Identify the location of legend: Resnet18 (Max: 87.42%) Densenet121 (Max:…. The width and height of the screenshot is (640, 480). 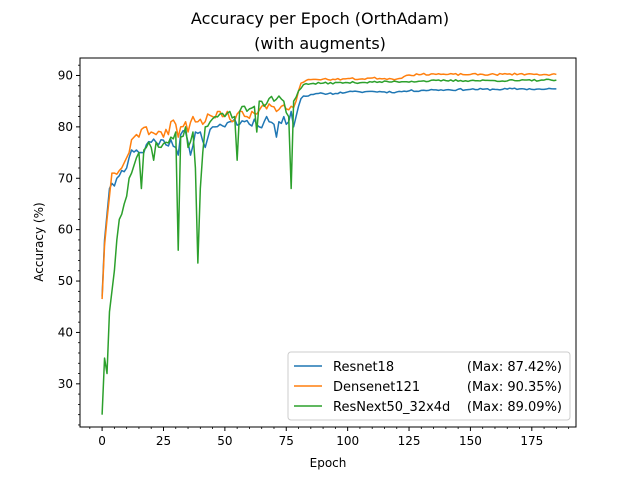
(429, 386).